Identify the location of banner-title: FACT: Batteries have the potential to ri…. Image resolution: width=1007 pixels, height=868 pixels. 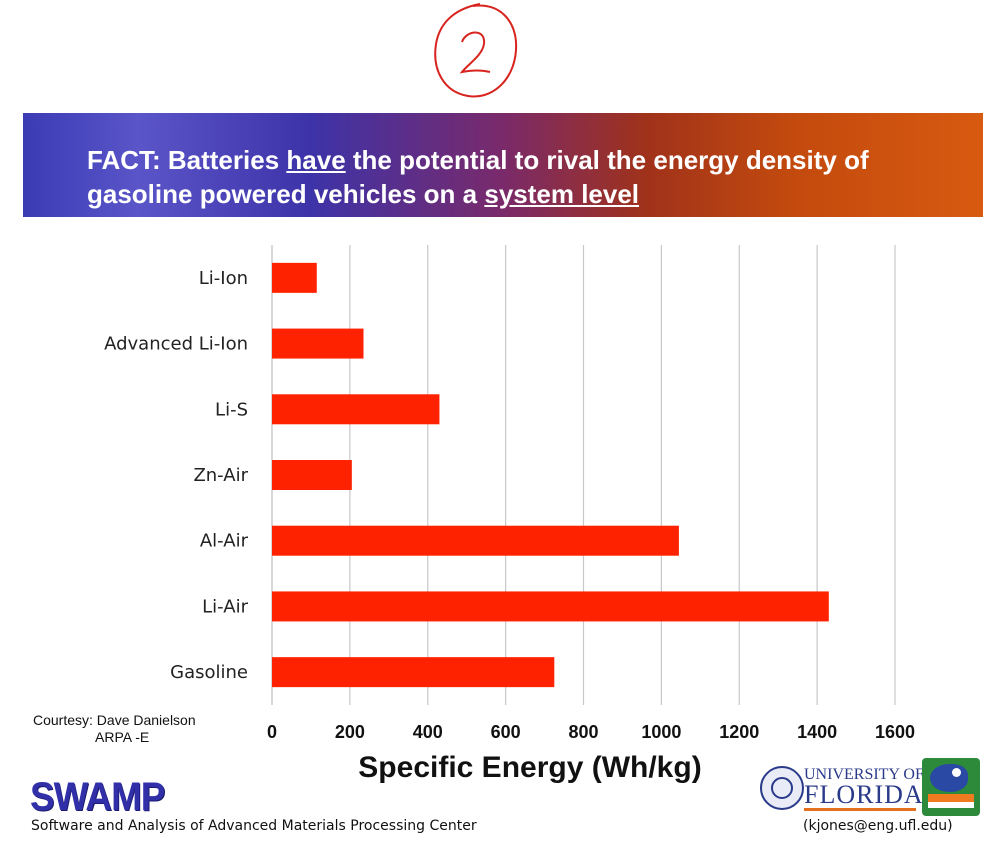
(527, 177).